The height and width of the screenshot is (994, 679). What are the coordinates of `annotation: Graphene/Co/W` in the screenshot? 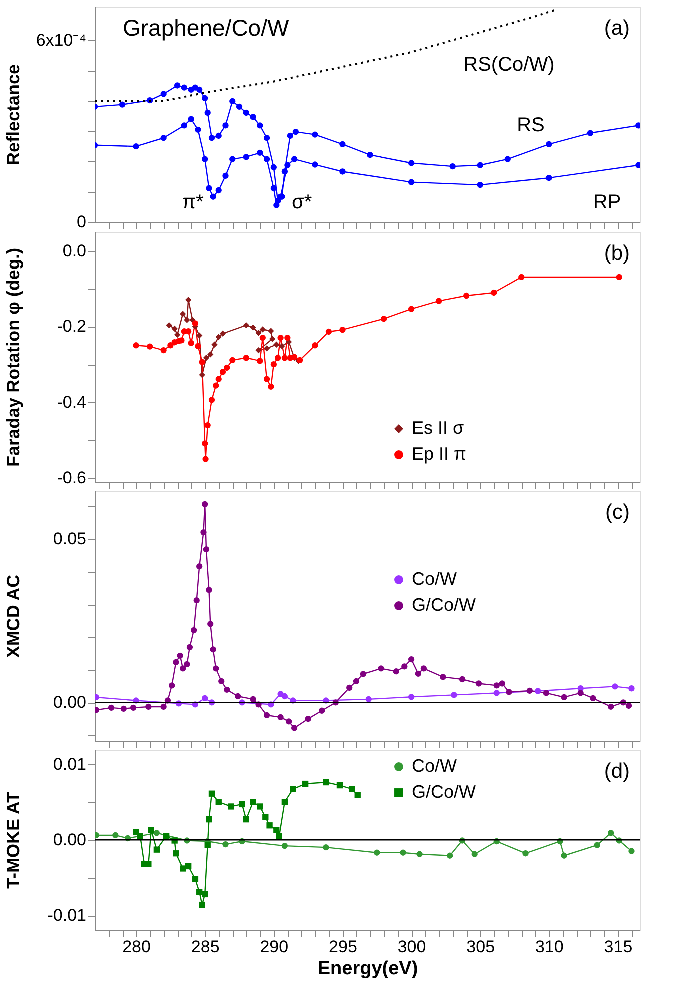 It's located at (206, 28).